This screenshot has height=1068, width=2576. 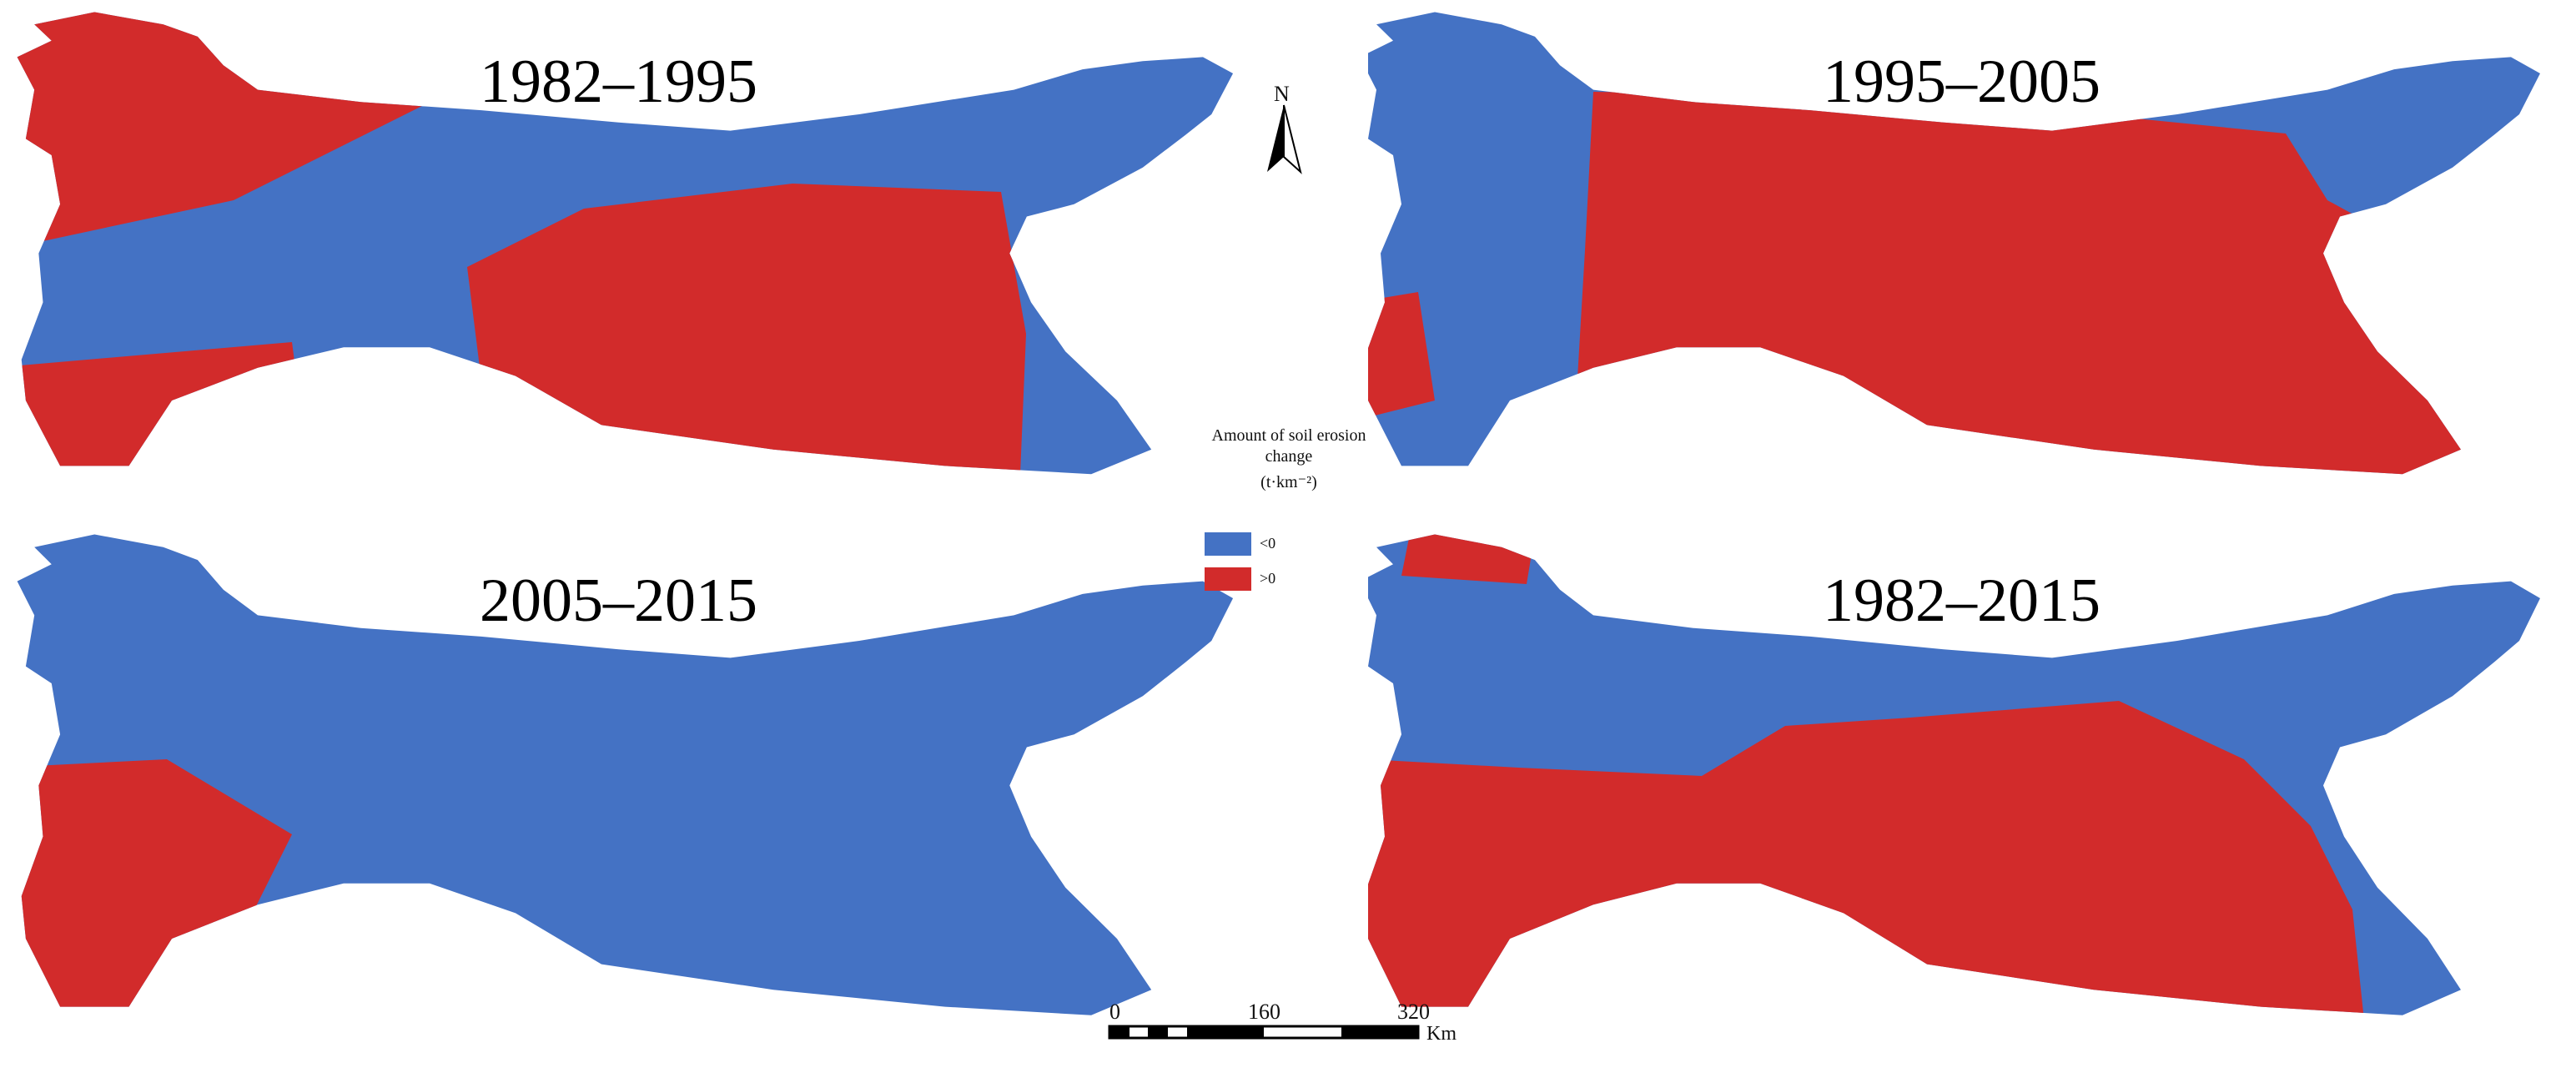 I want to click on legend-item-increase: >0, so click(x=1288, y=579).